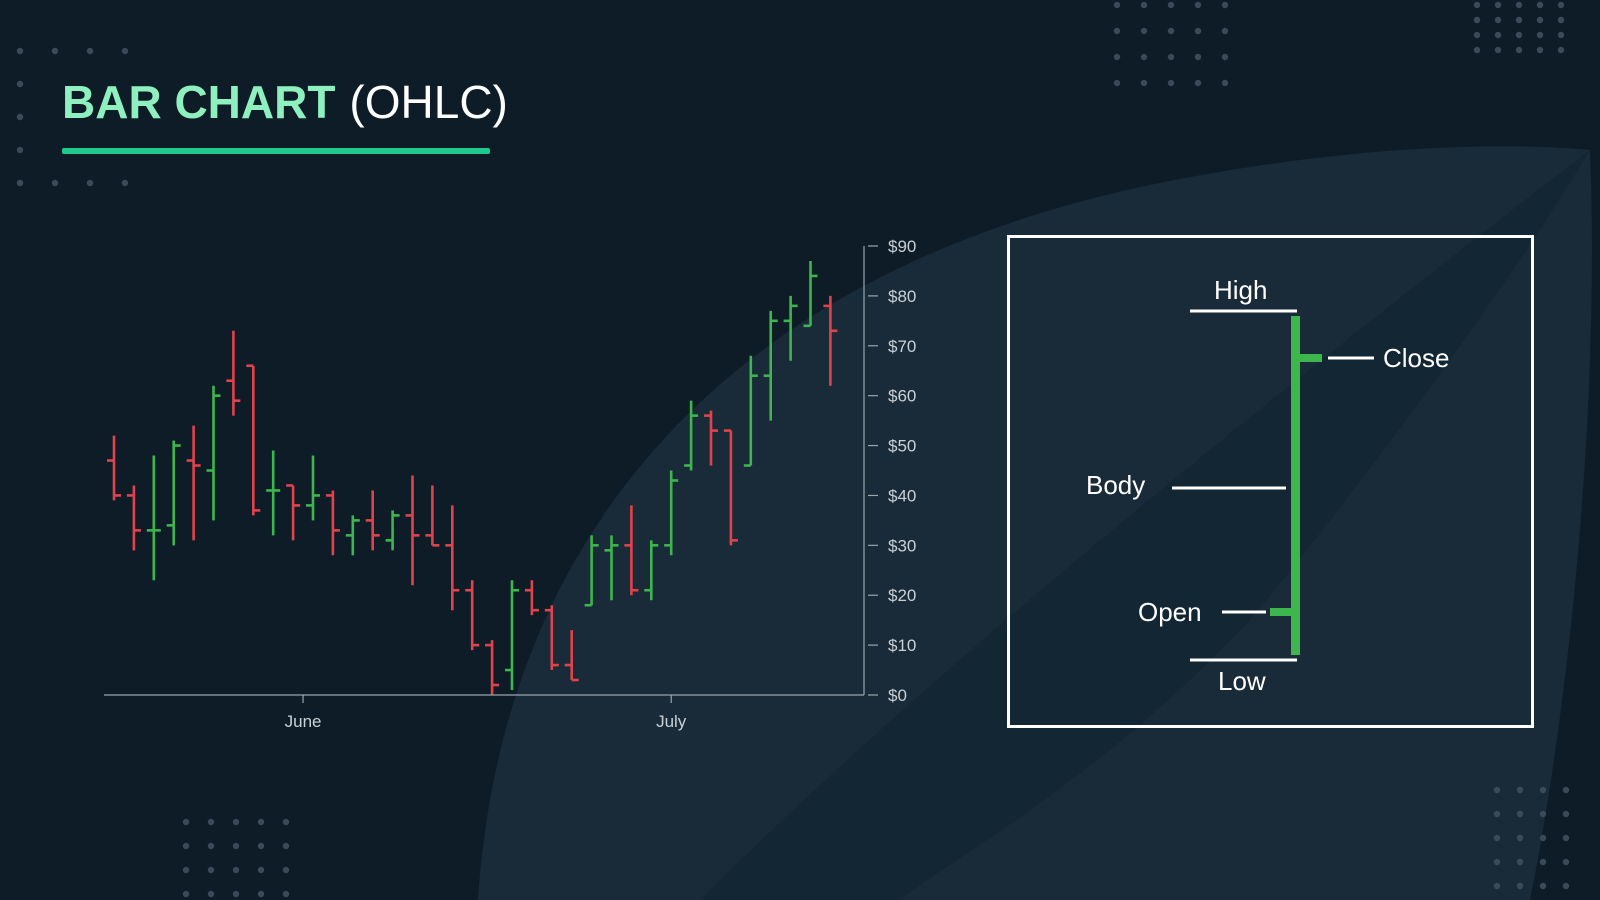 Image resolution: width=1600 pixels, height=900 pixels. What do you see at coordinates (902, 396) in the screenshot?
I see `y-tick-label: $60` at bounding box center [902, 396].